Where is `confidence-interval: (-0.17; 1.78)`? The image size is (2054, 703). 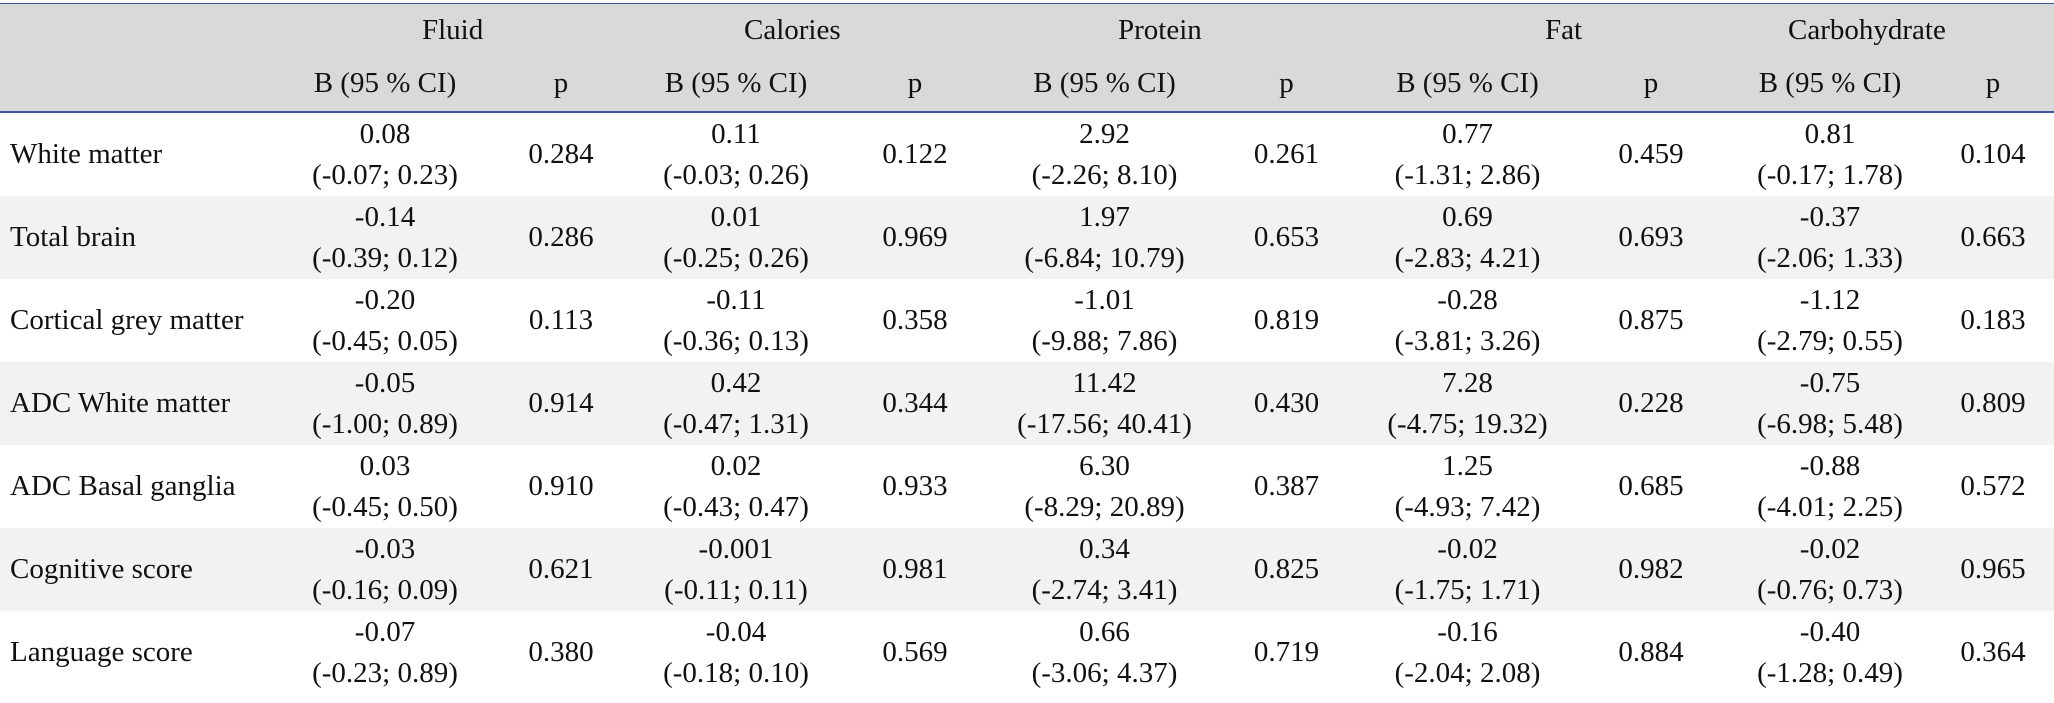 confidence-interval: (-0.17; 1.78) is located at coordinates (1830, 174).